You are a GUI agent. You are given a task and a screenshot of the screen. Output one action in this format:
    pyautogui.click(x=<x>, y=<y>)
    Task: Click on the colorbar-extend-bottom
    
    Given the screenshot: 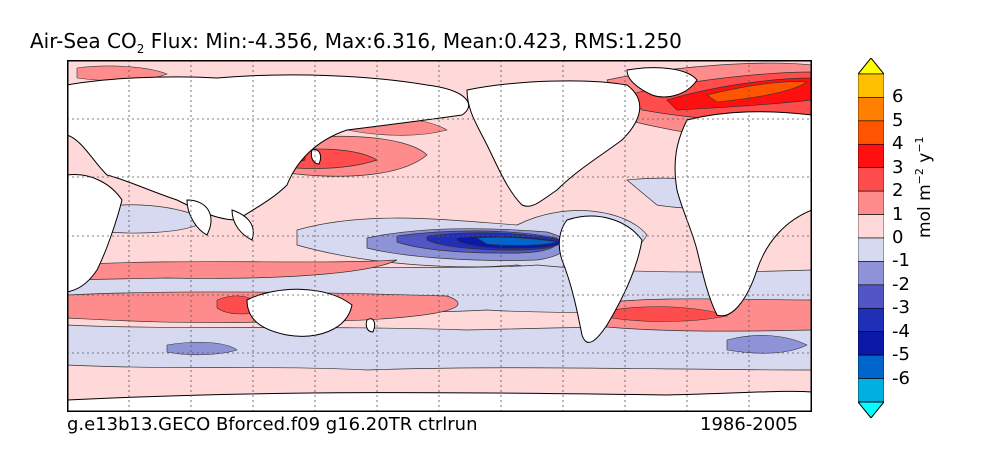 What is the action you would take?
    pyautogui.click(x=871, y=409)
    